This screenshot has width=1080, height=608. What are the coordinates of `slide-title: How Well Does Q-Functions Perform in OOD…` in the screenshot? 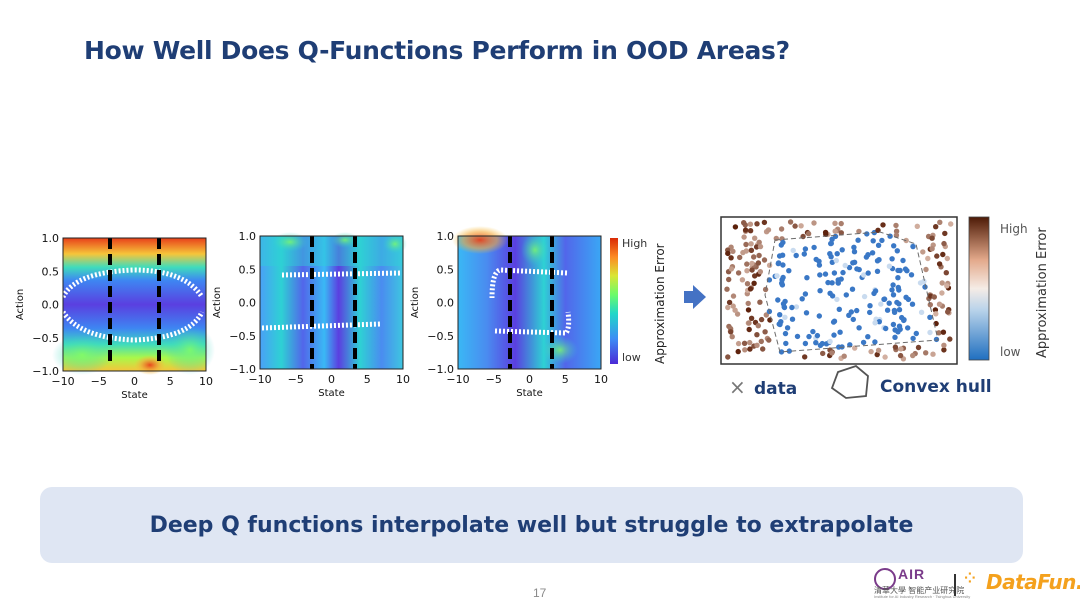 It's located at (437, 50).